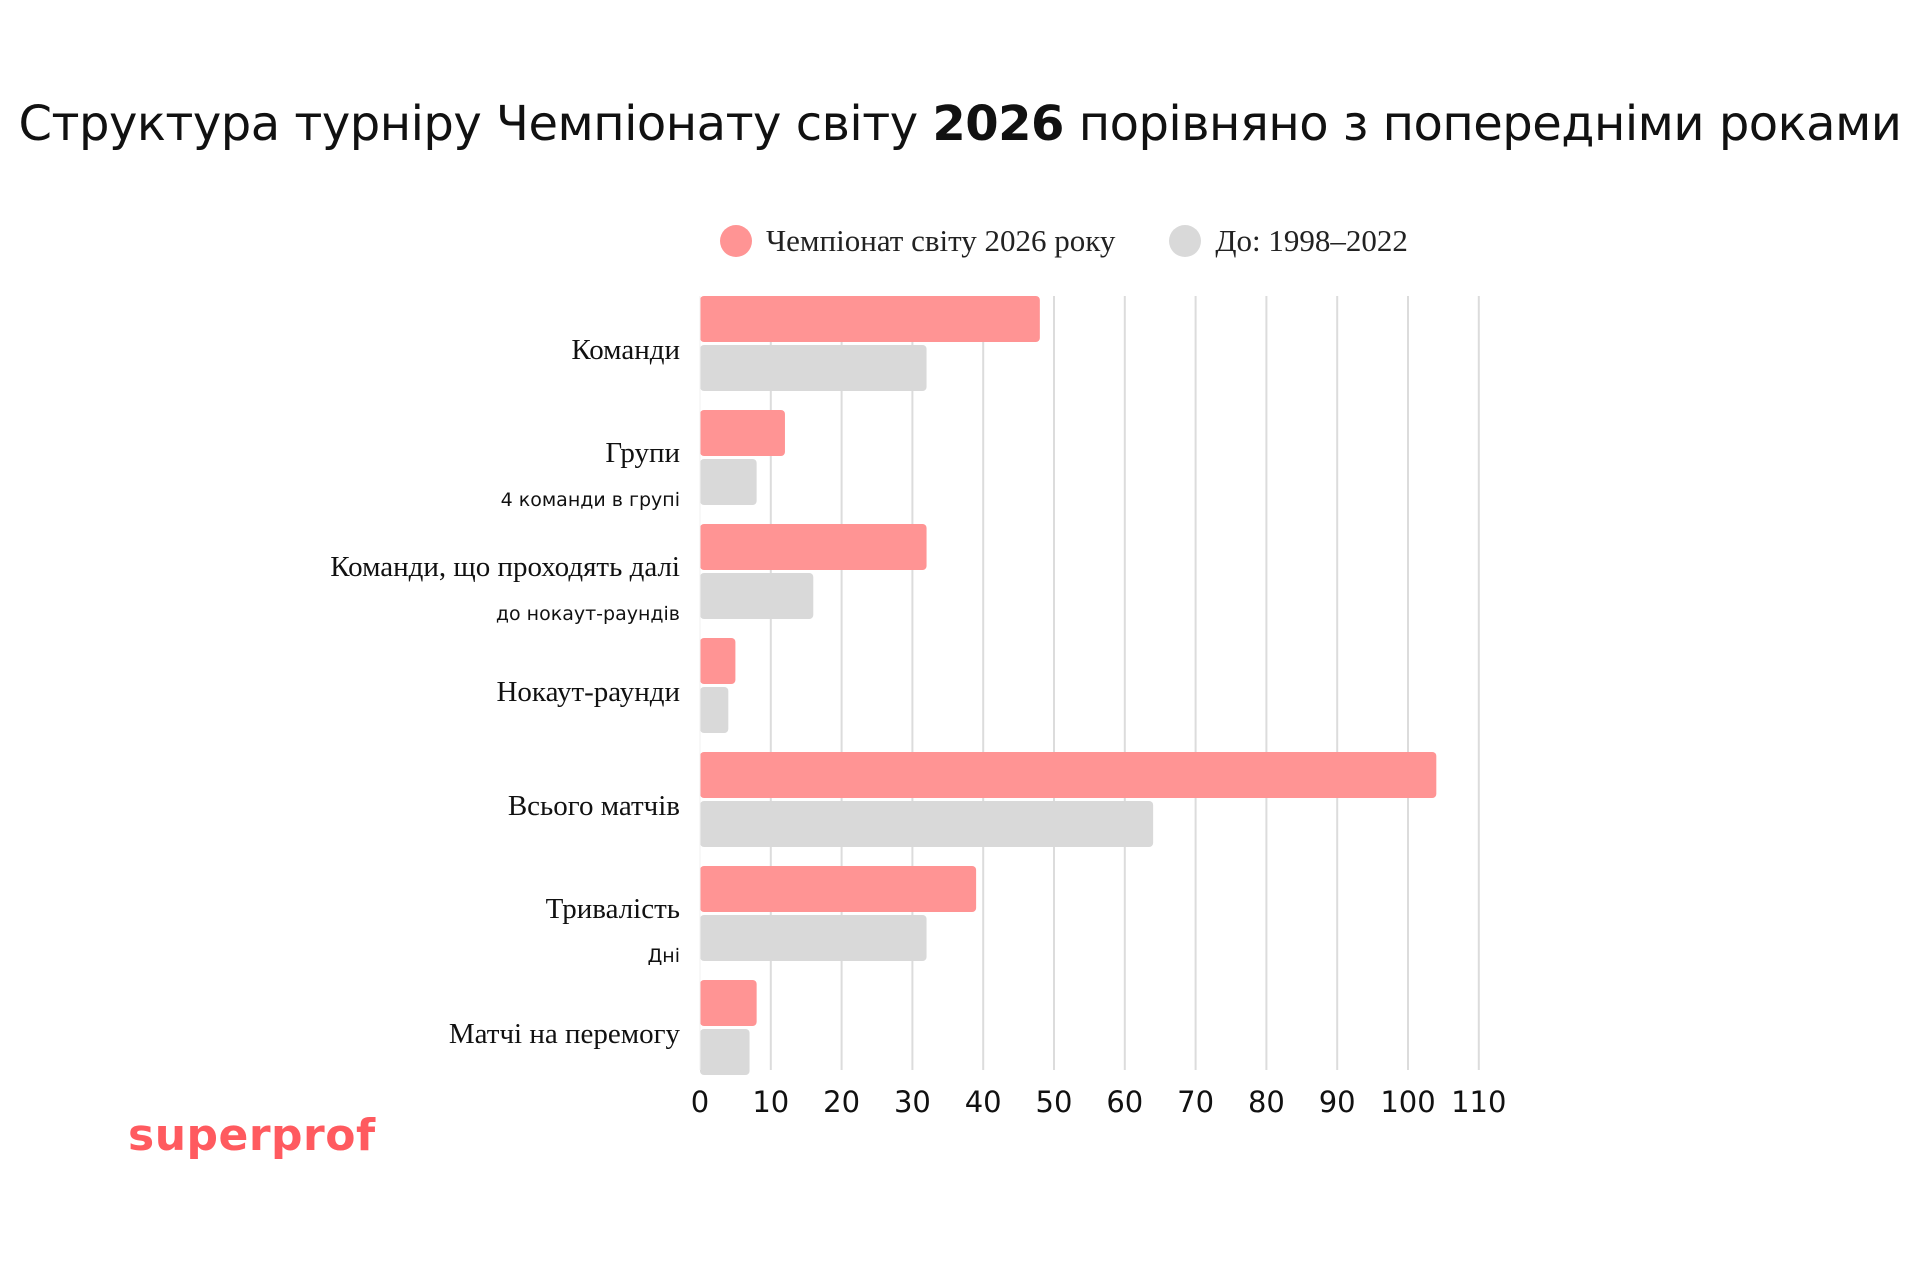  What do you see at coordinates (613, 909) in the screenshot?
I see `category-label-5: Тривалість` at bounding box center [613, 909].